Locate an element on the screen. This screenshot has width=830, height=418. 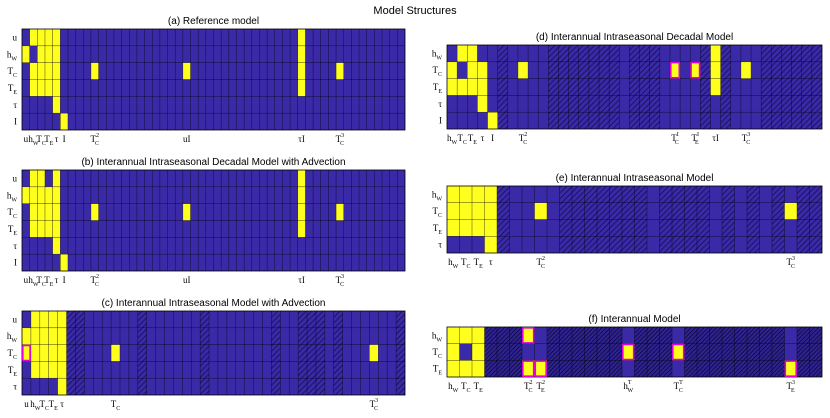
row-label: hW is located at coordinates (437, 54).